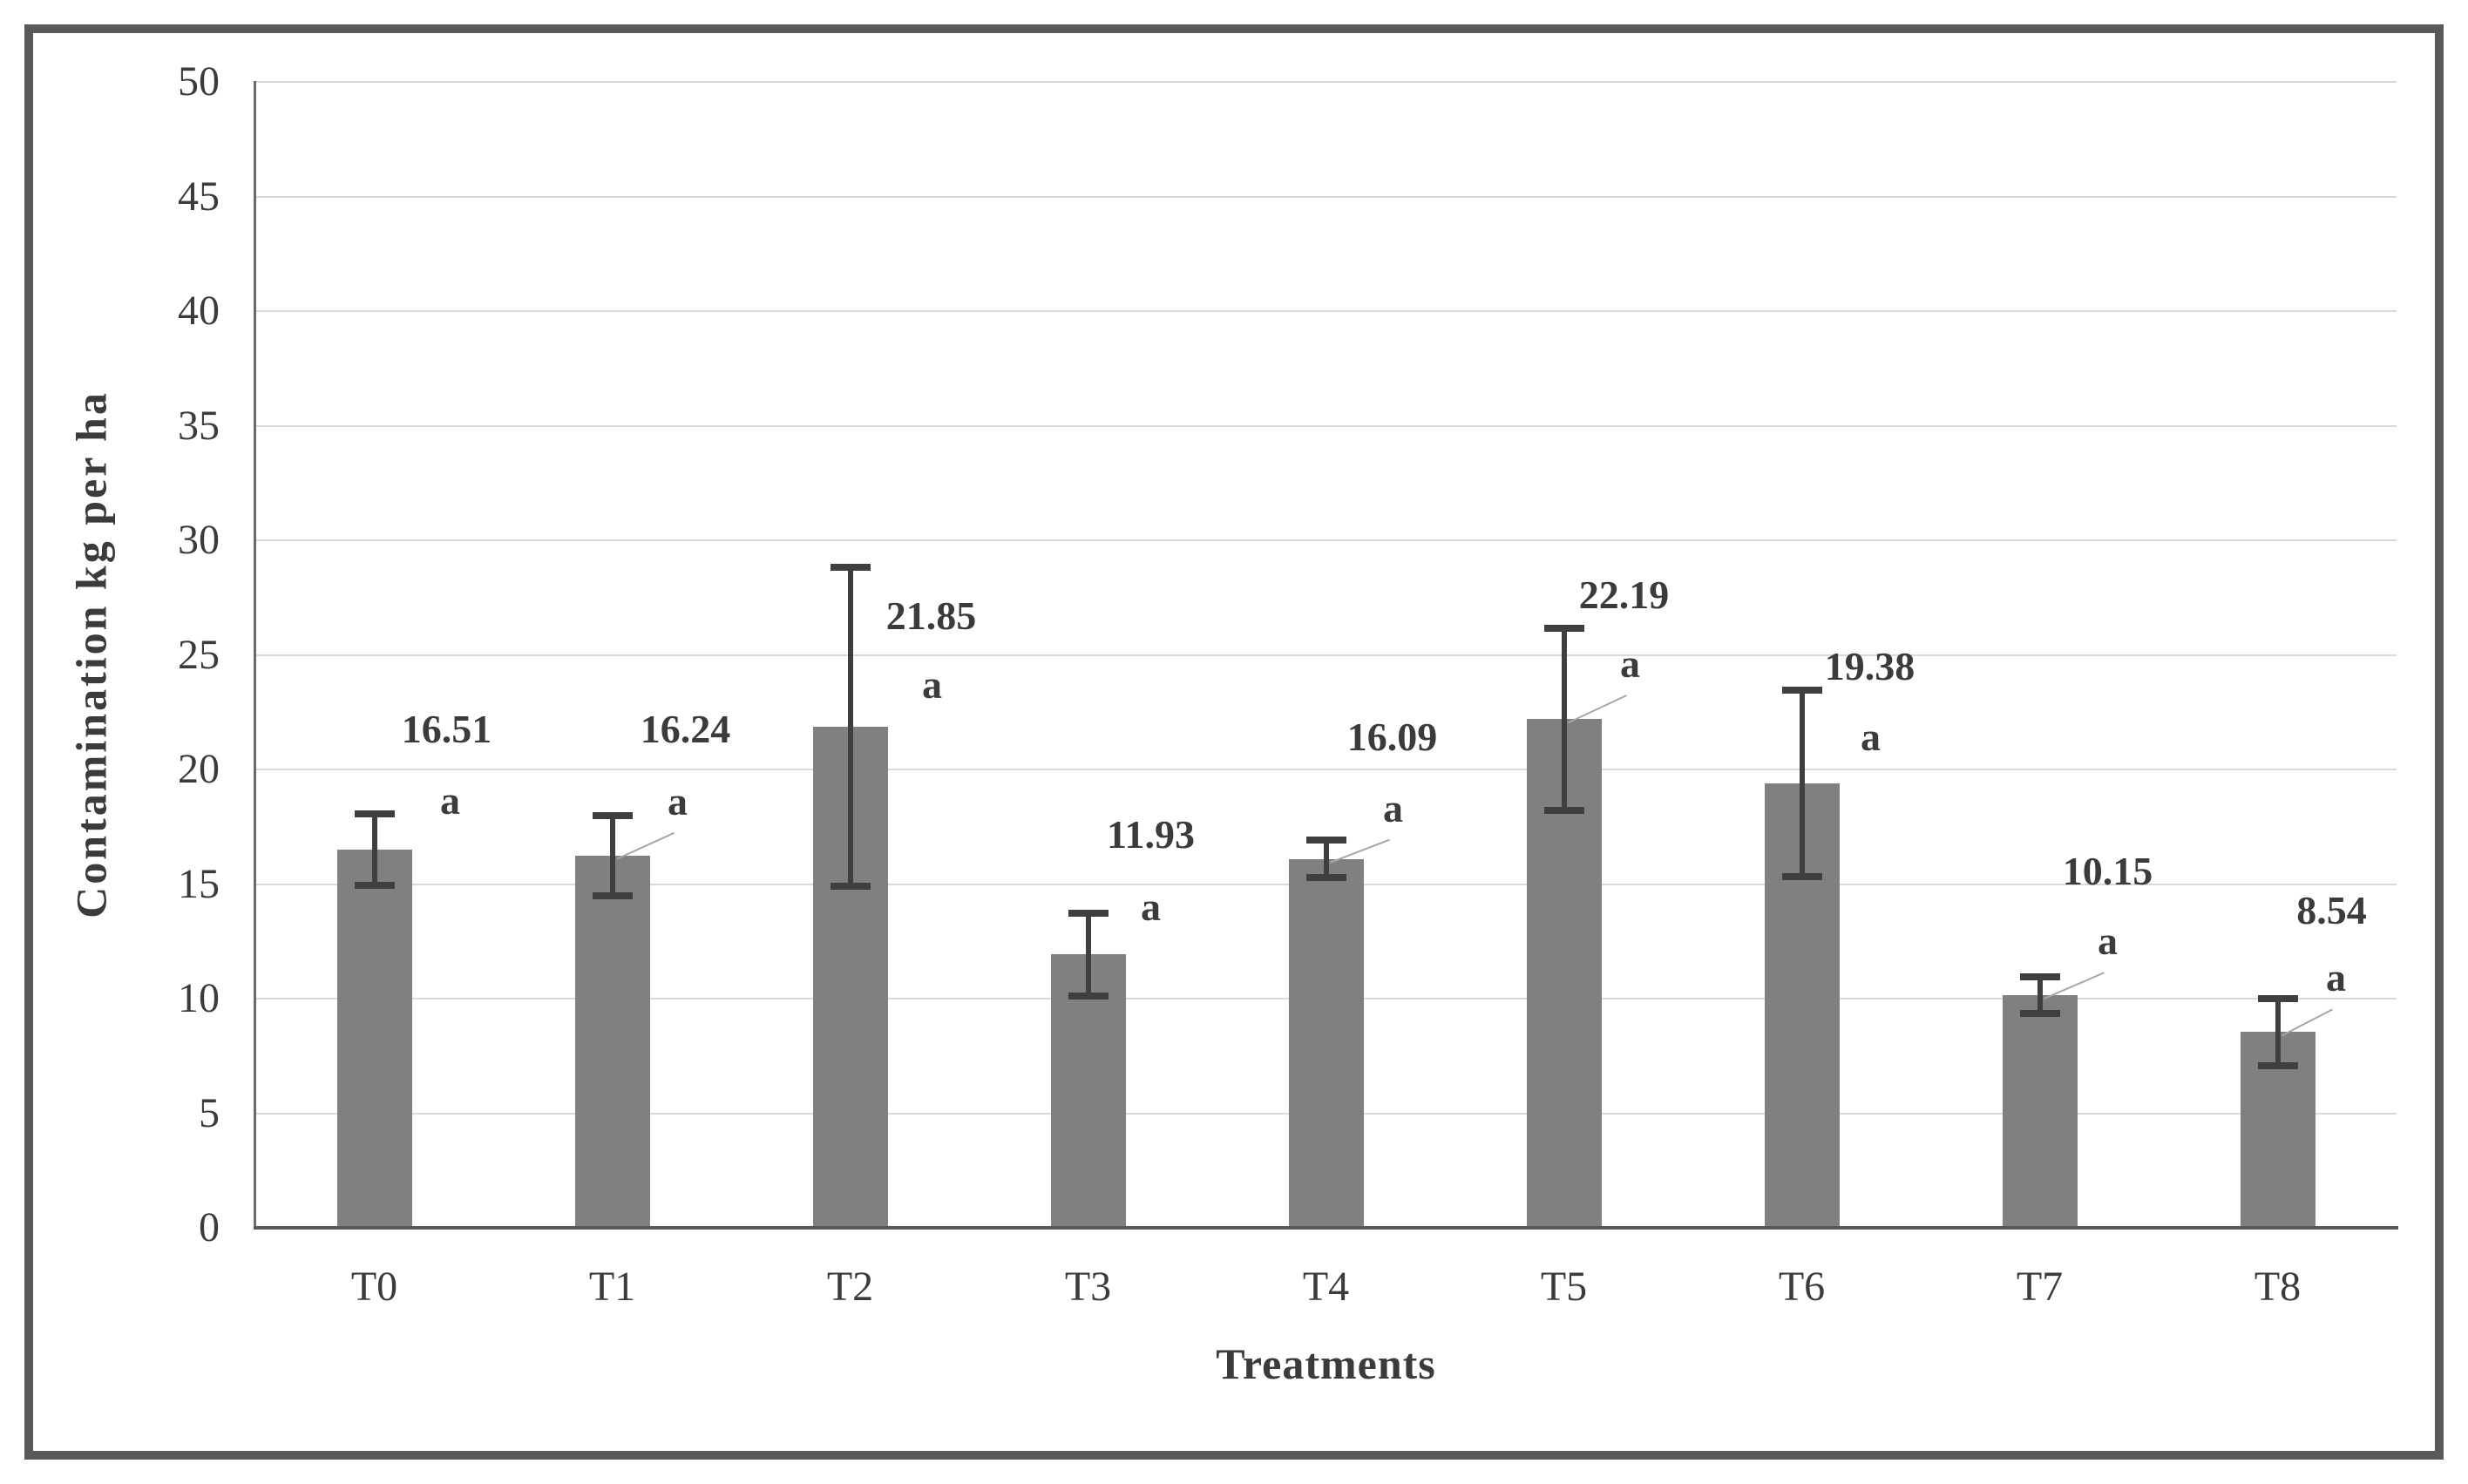  Describe the element at coordinates (199, 540) in the screenshot. I see `y-tick-label-30: 30` at that location.